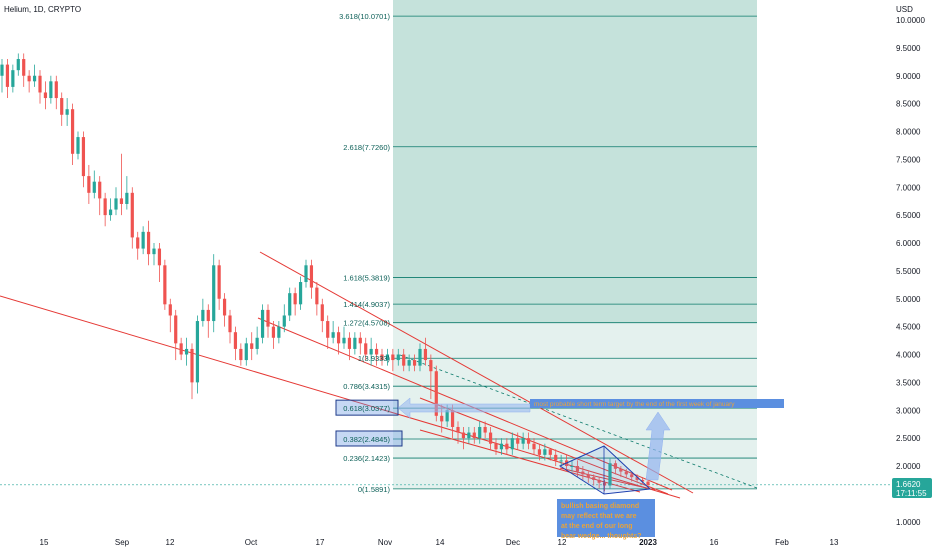 This screenshot has height=550, width=932. I want to click on basing-diamond-shape, so click(605, 470).